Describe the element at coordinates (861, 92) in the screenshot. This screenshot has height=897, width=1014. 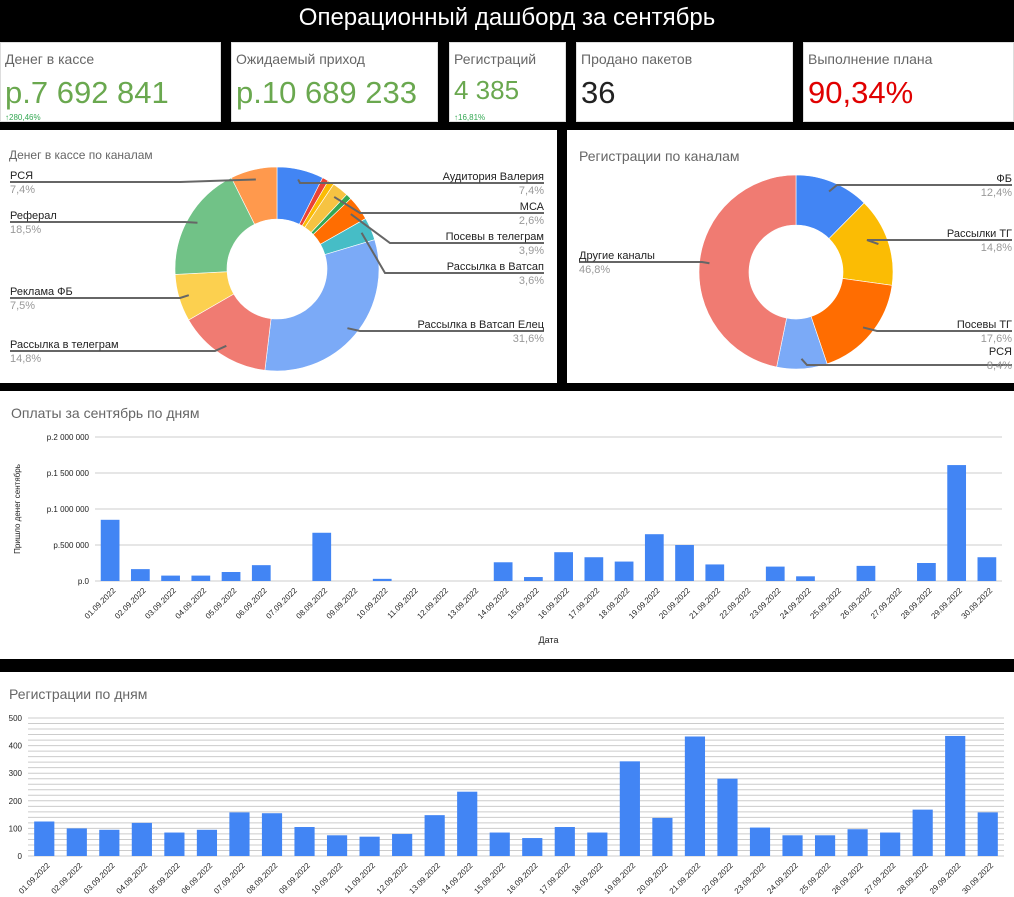
I see `kpi-value: 90,34%` at that location.